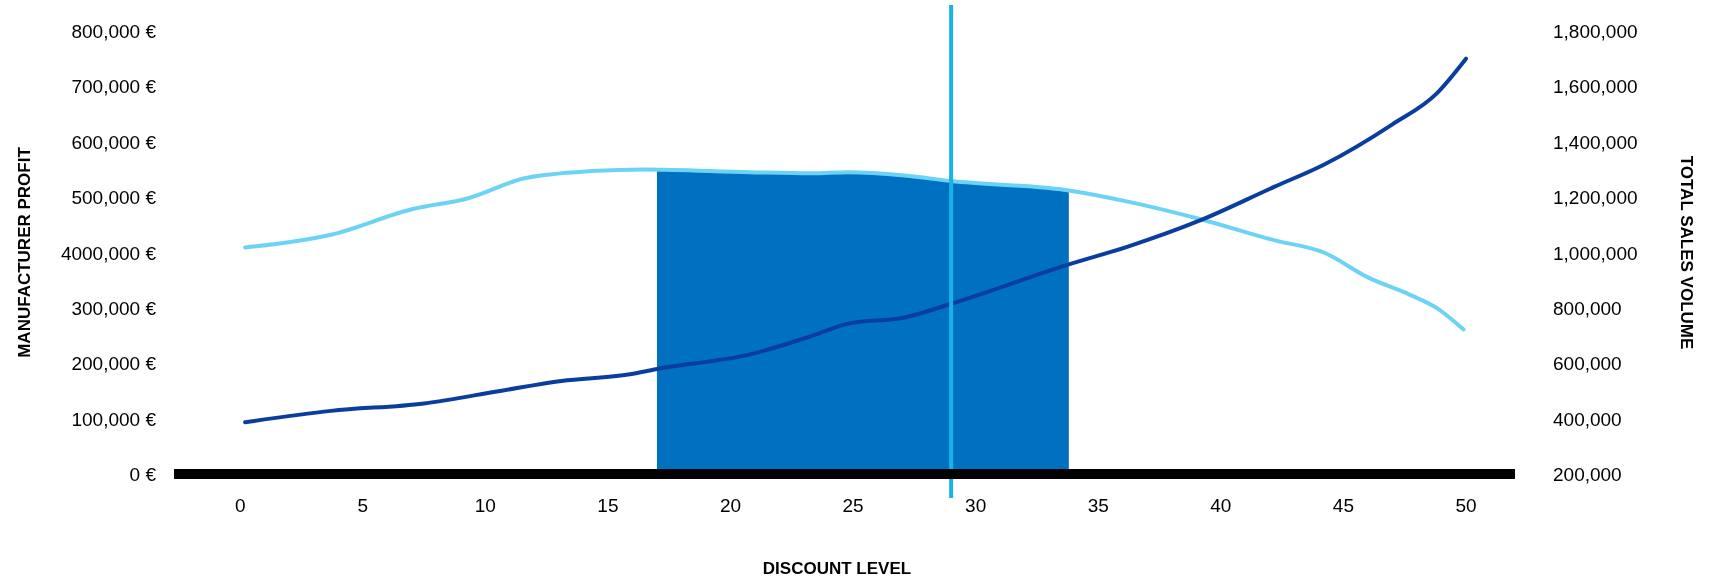 Image resolution: width=1709 pixels, height=580 pixels. Describe the element at coordinates (240, 505) in the screenshot. I see `x-tick-label: 0` at that location.